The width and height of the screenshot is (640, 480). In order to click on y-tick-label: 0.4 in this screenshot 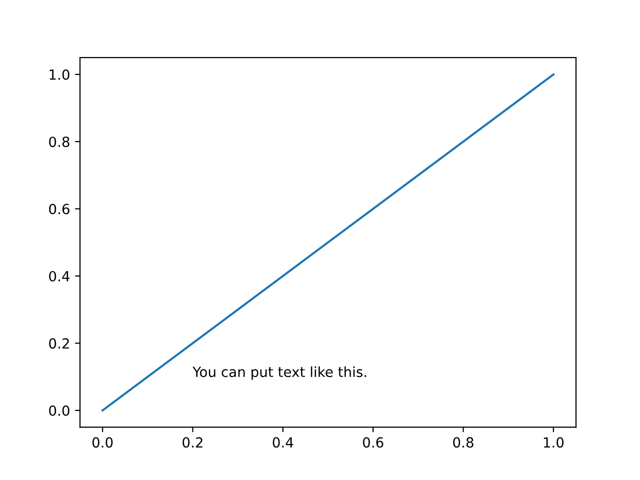, I will do `click(59, 276)`.